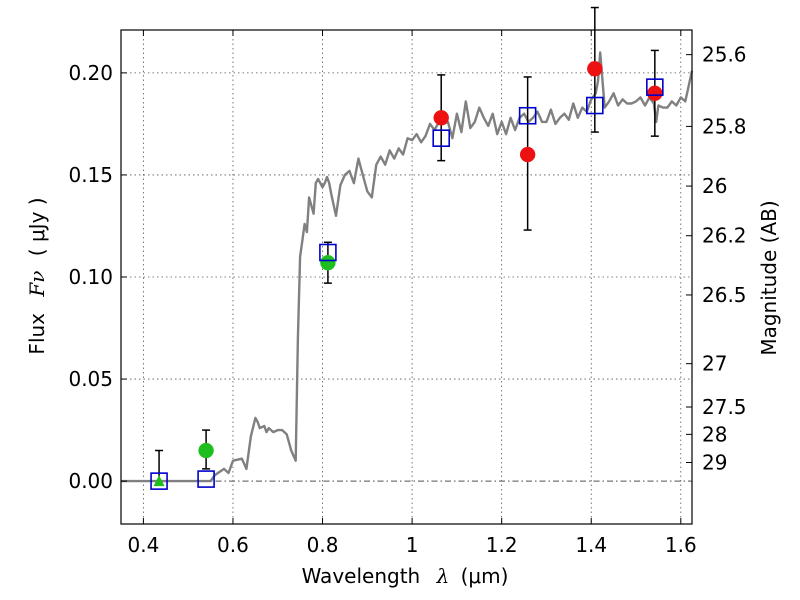  Describe the element at coordinates (361, 576) in the screenshot. I see `x-axis-title-text: Wavelength` at that location.